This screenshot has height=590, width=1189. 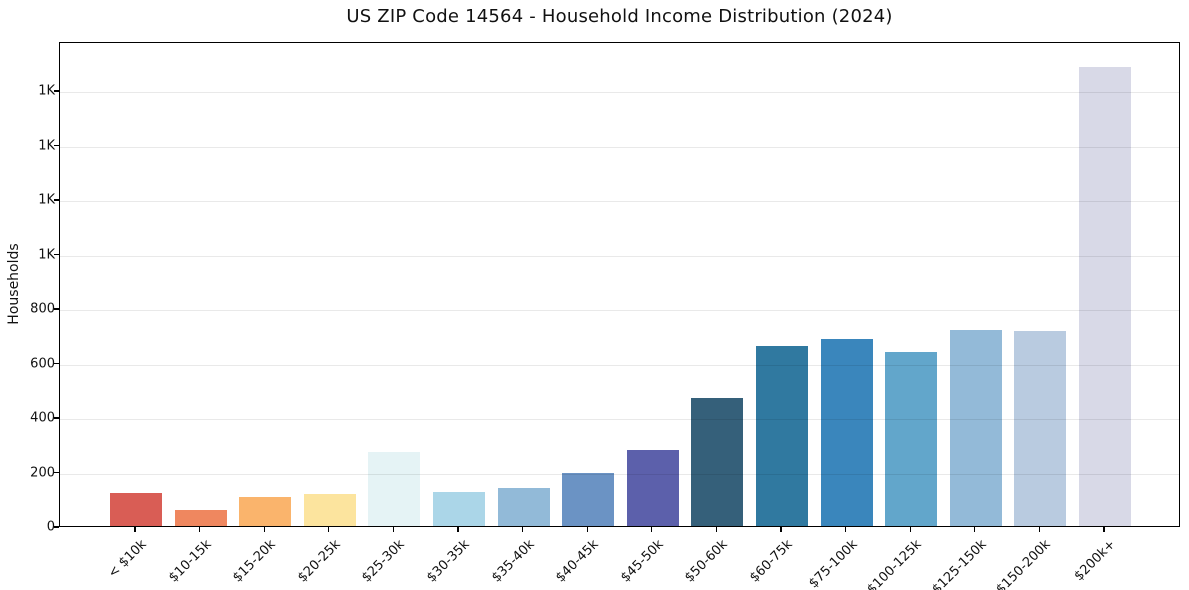 I want to click on x-tick-label: $15-20k, so click(x=254, y=561).